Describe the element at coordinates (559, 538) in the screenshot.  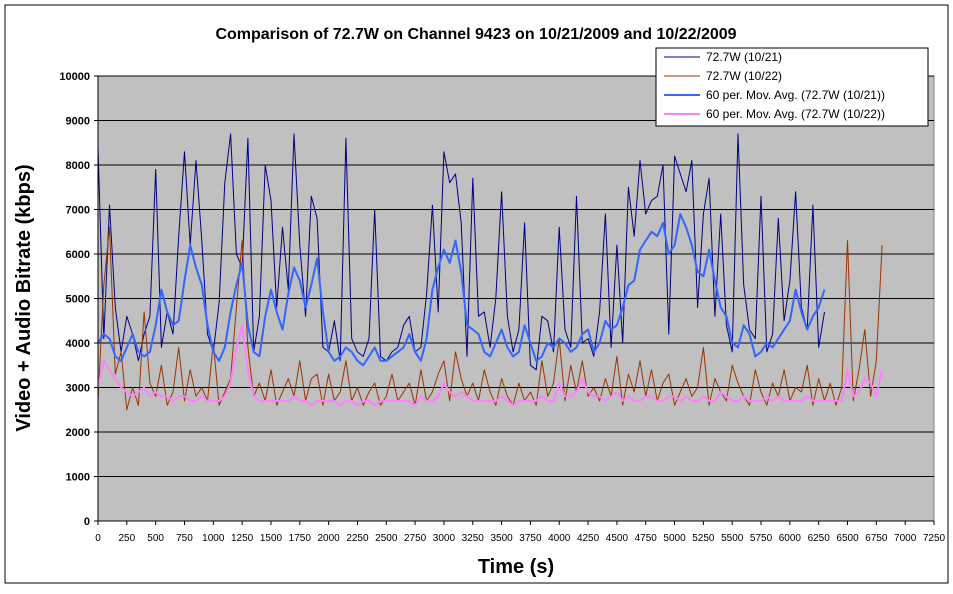
I see `x-tick-label: 4000` at that location.